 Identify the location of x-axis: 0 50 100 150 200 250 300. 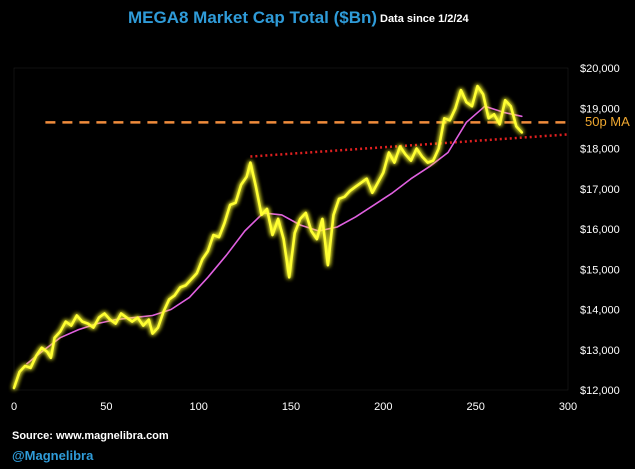
(294, 407).